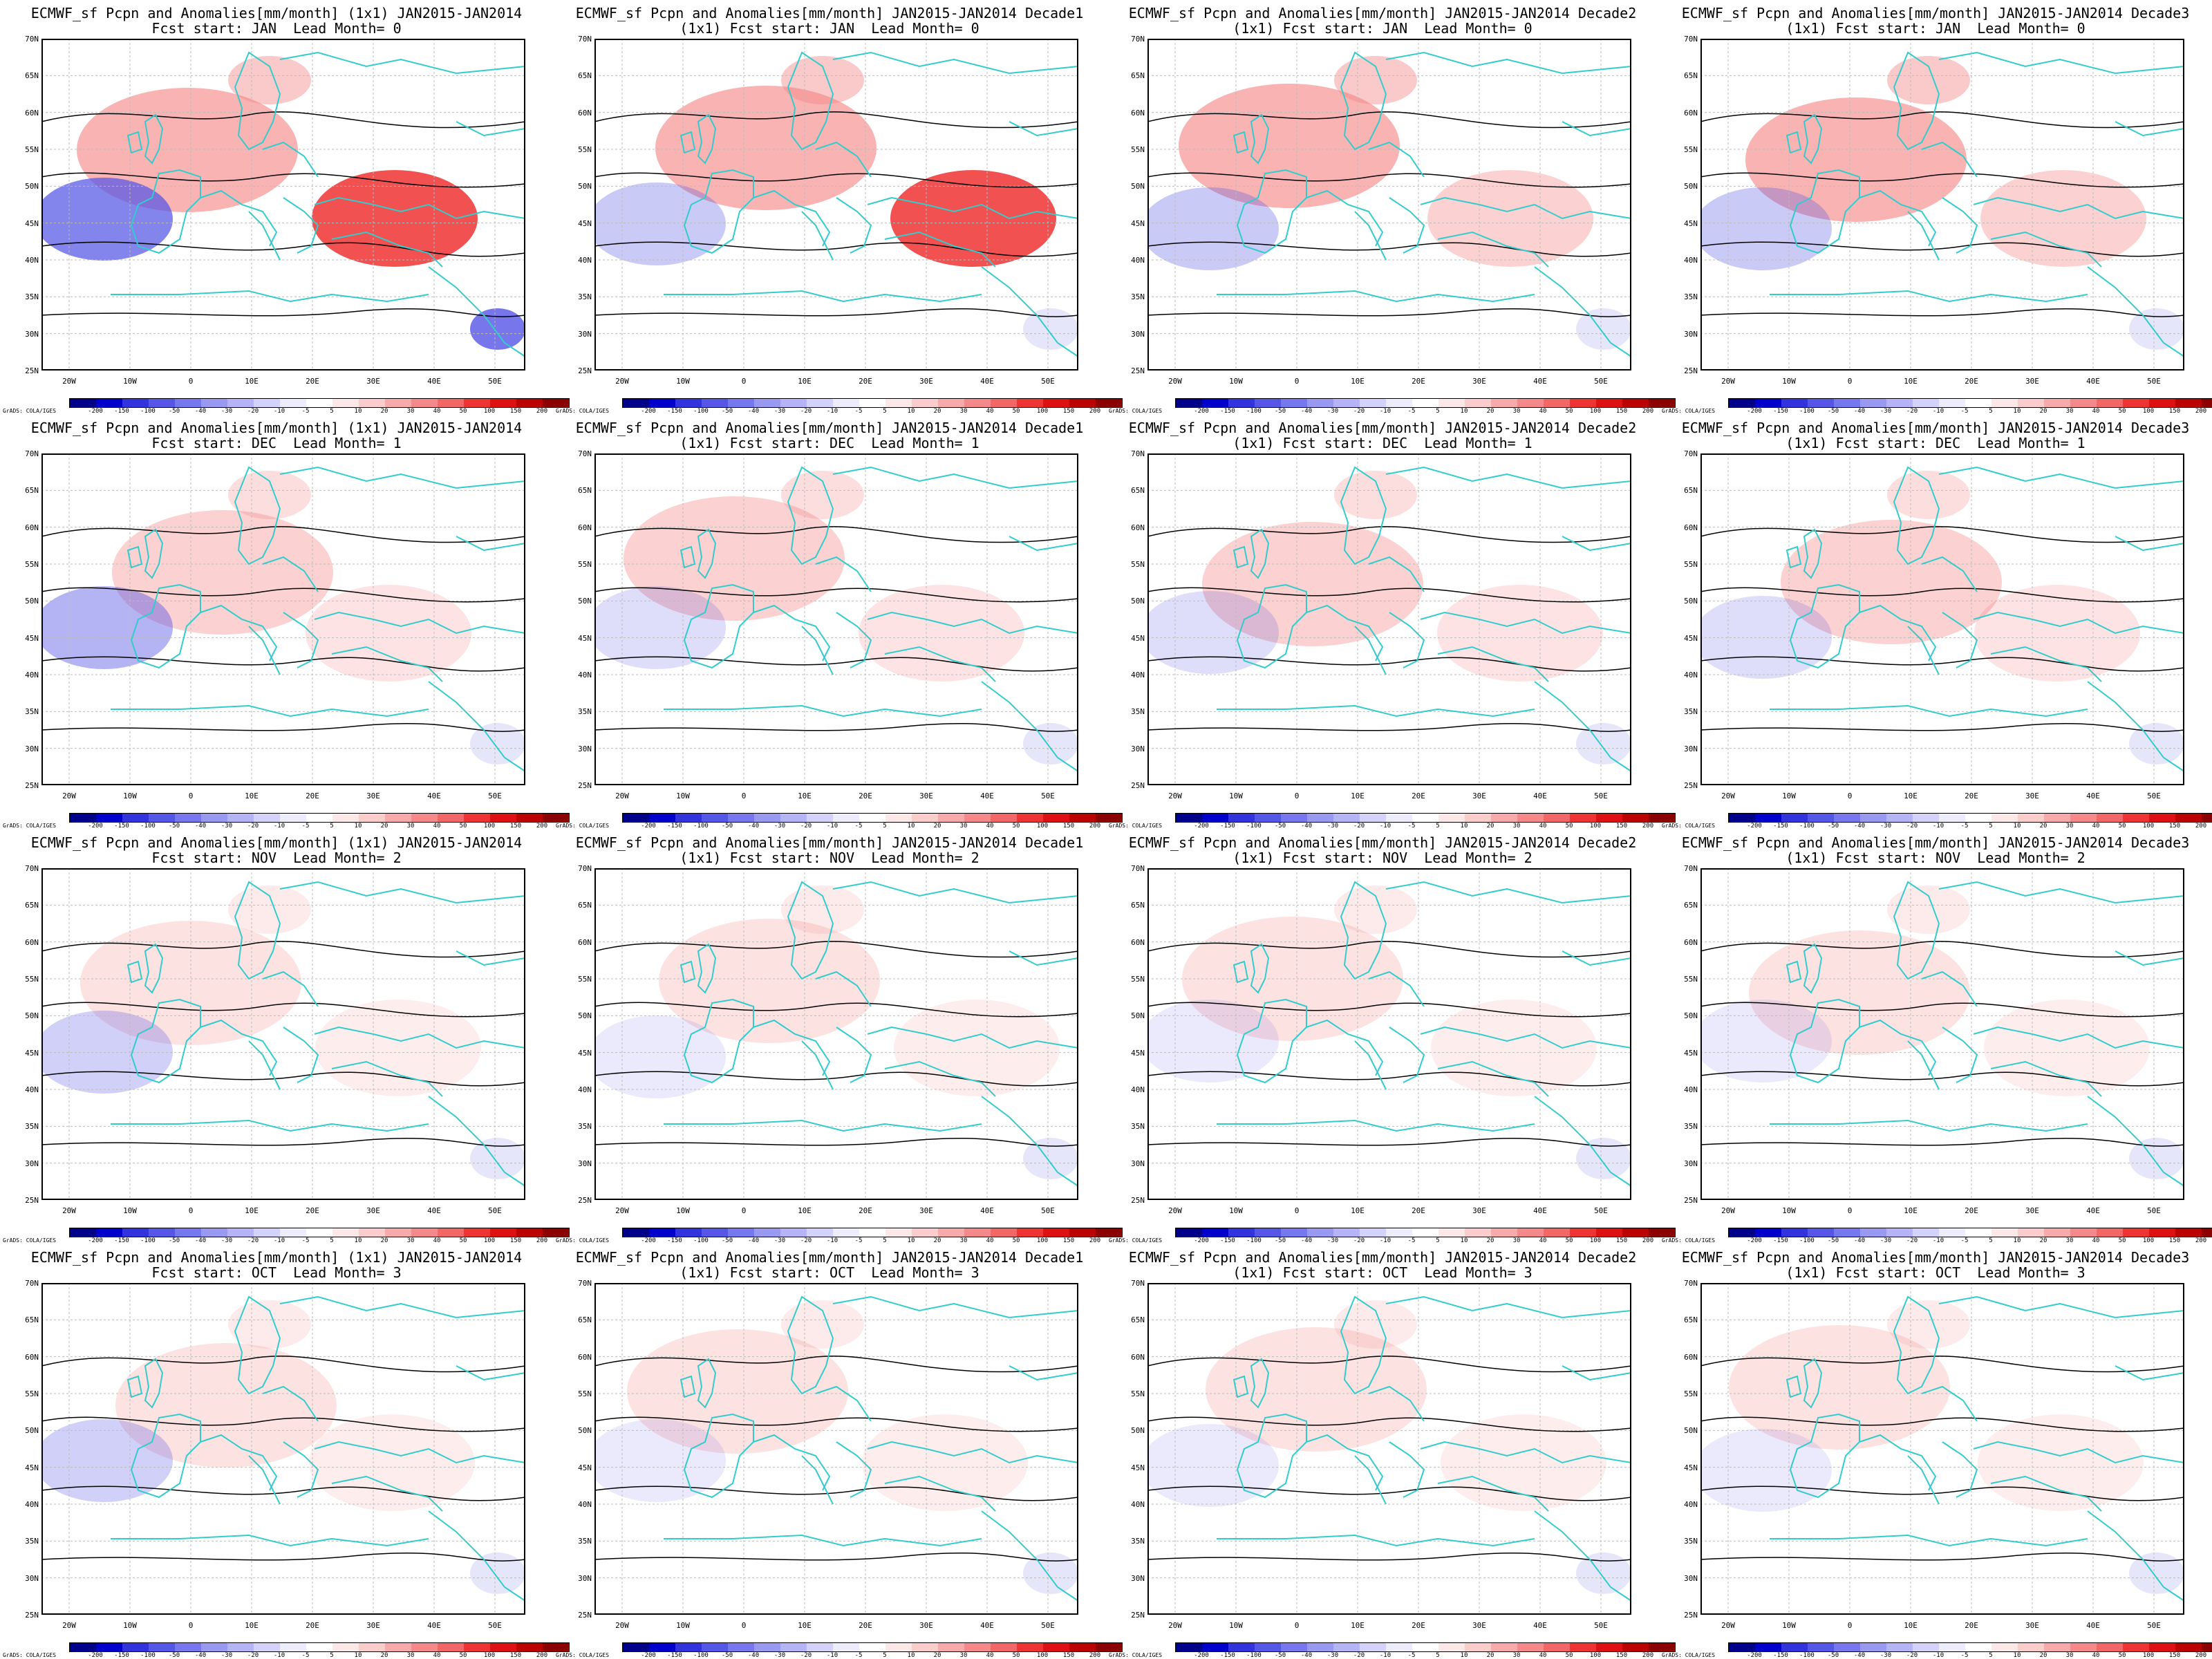 The image size is (2212, 1659). Describe the element at coordinates (911, 412) in the screenshot. I see `colorbar-label: 10` at that location.